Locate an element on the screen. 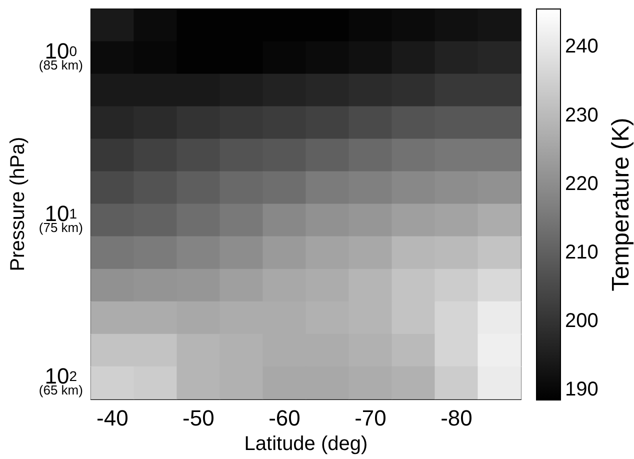 The width and height of the screenshot is (634, 459). color-bar-label: 230 is located at coordinates (581, 115).